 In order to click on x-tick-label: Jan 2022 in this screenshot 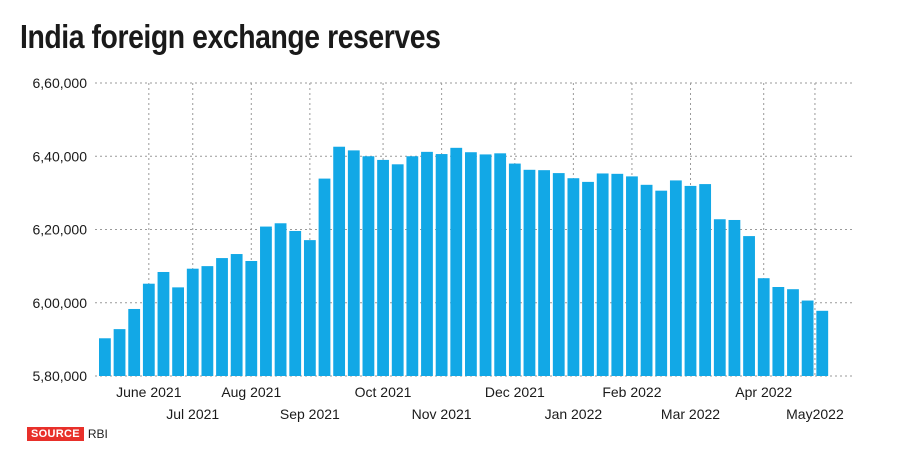, I will do `click(574, 414)`.